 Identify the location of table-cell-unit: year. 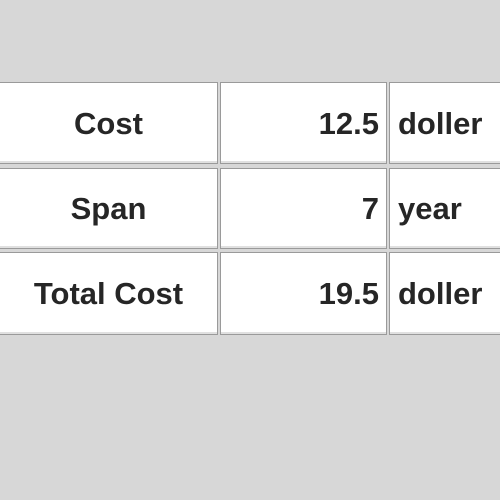
(444, 208).